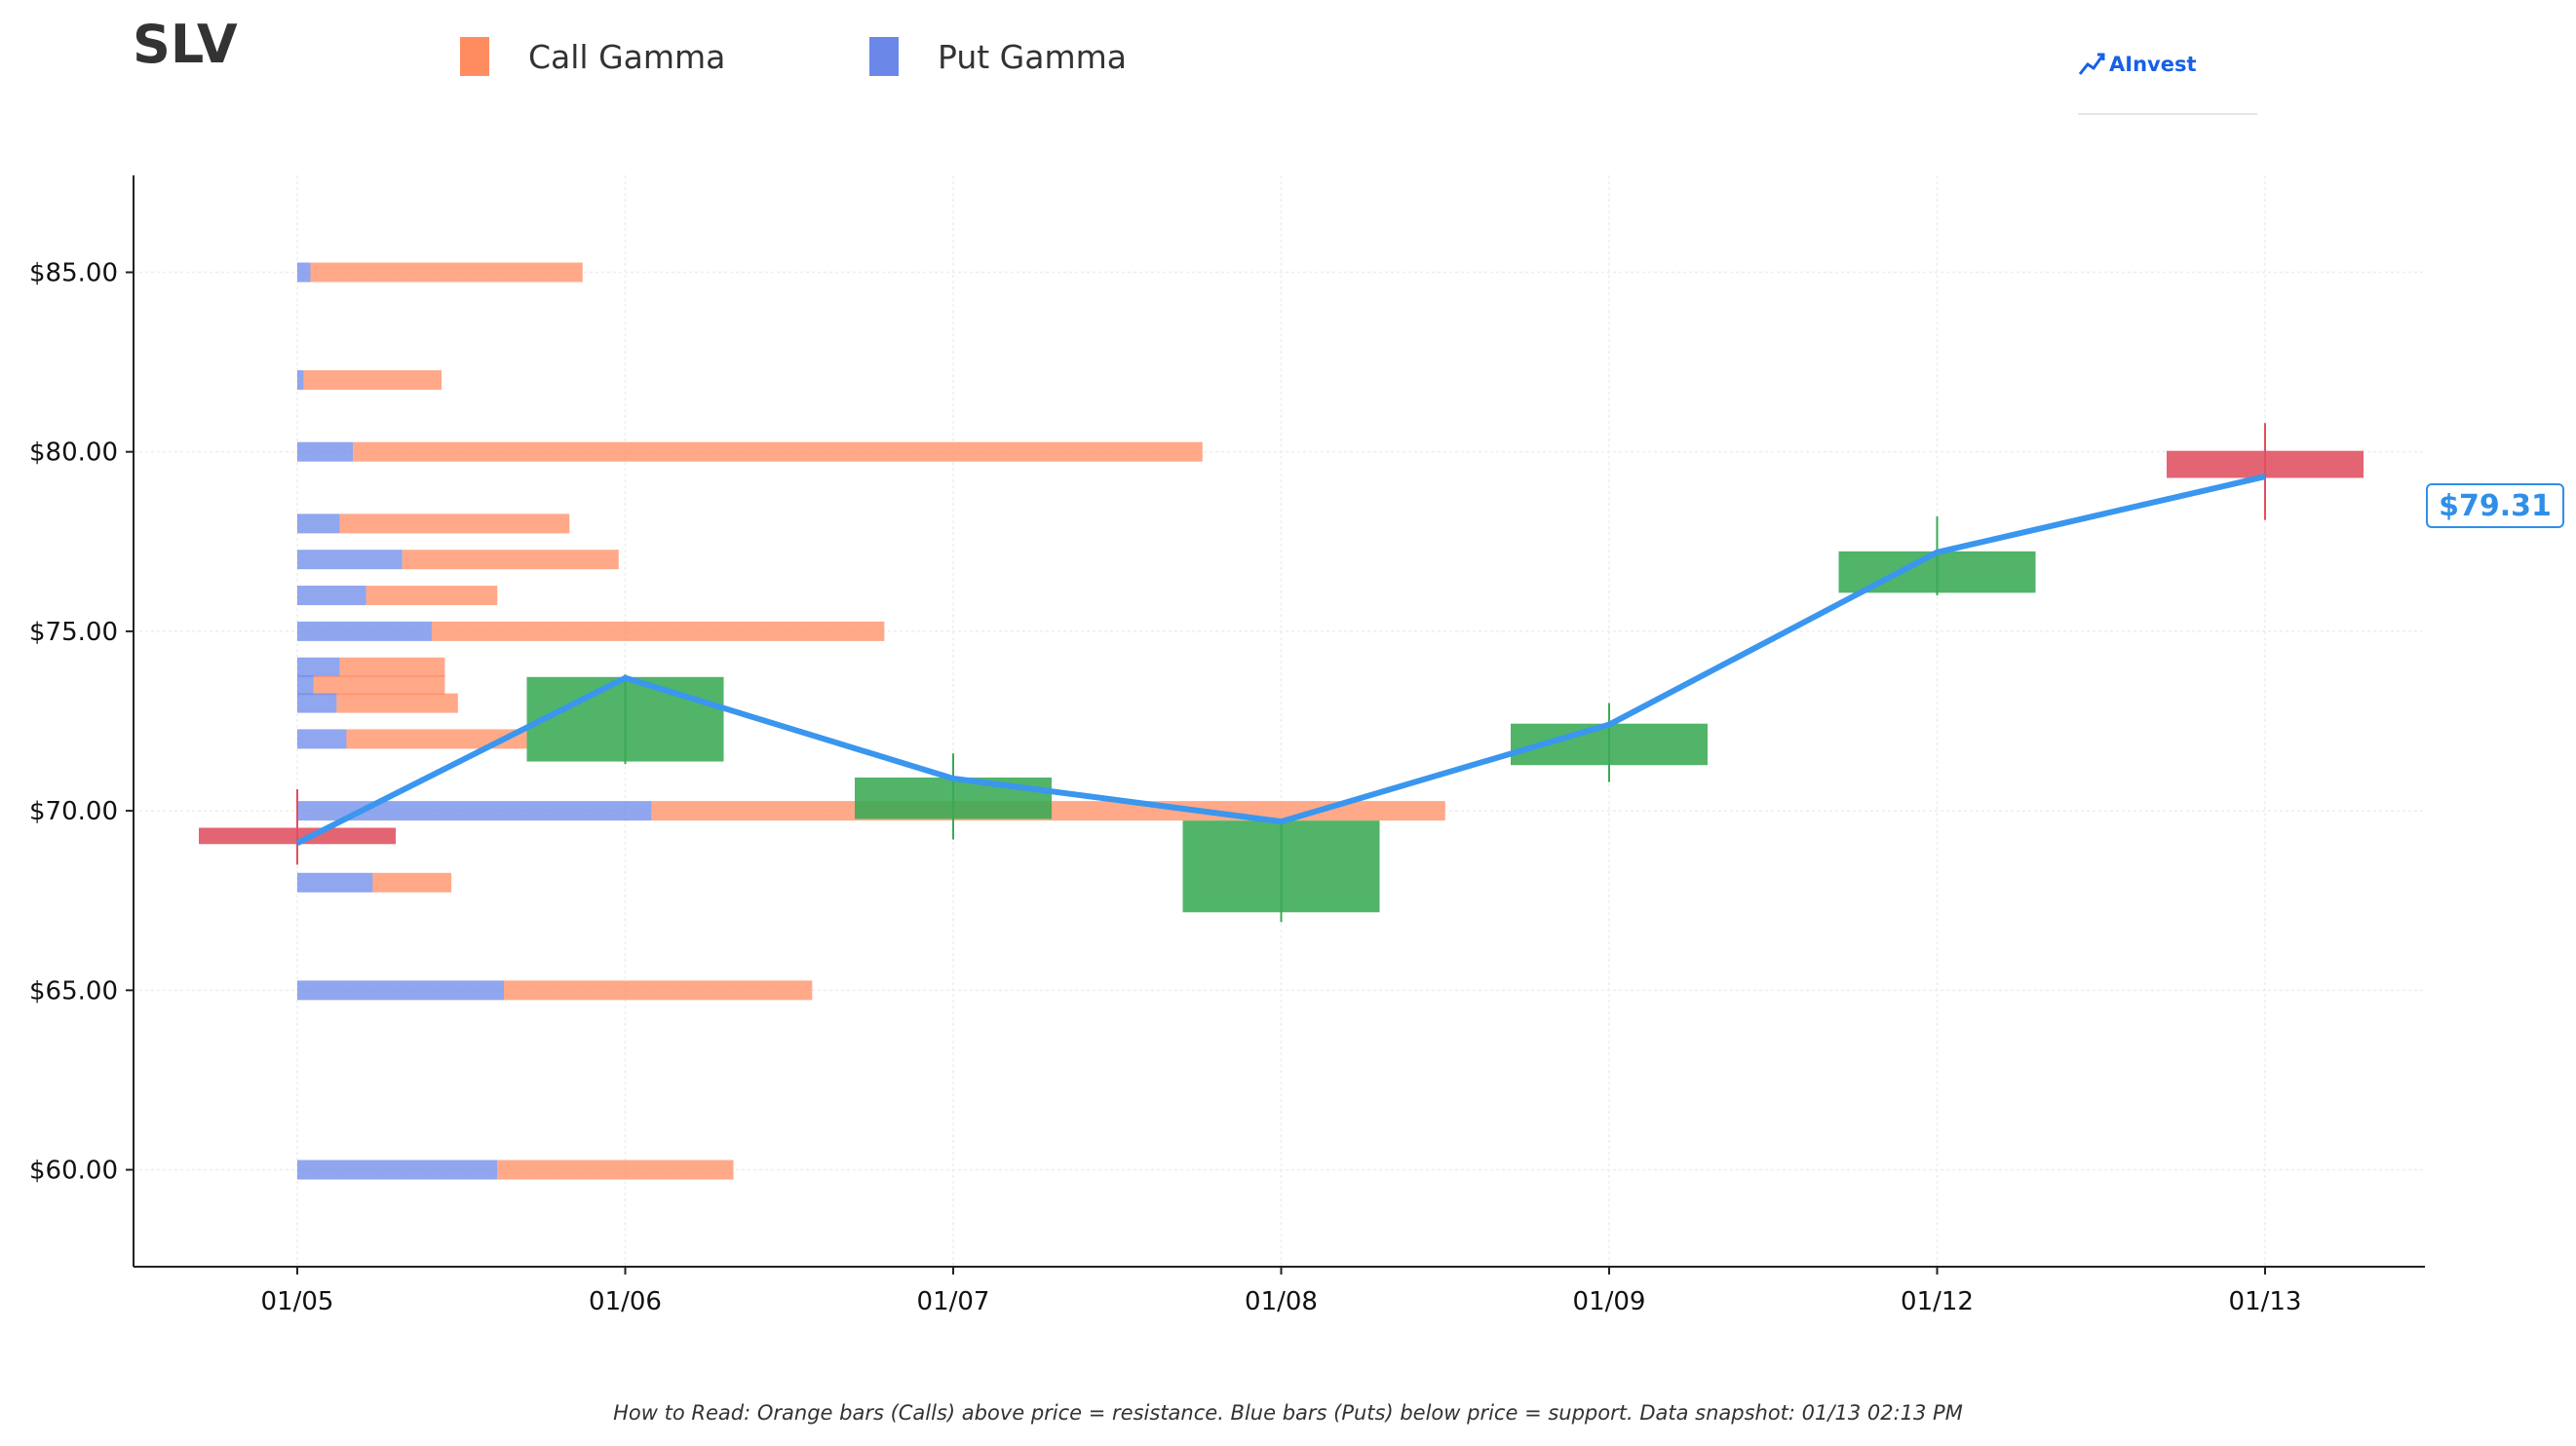 The width and height of the screenshot is (2576, 1446). I want to click on put-gamma-swatch, so click(884, 56).